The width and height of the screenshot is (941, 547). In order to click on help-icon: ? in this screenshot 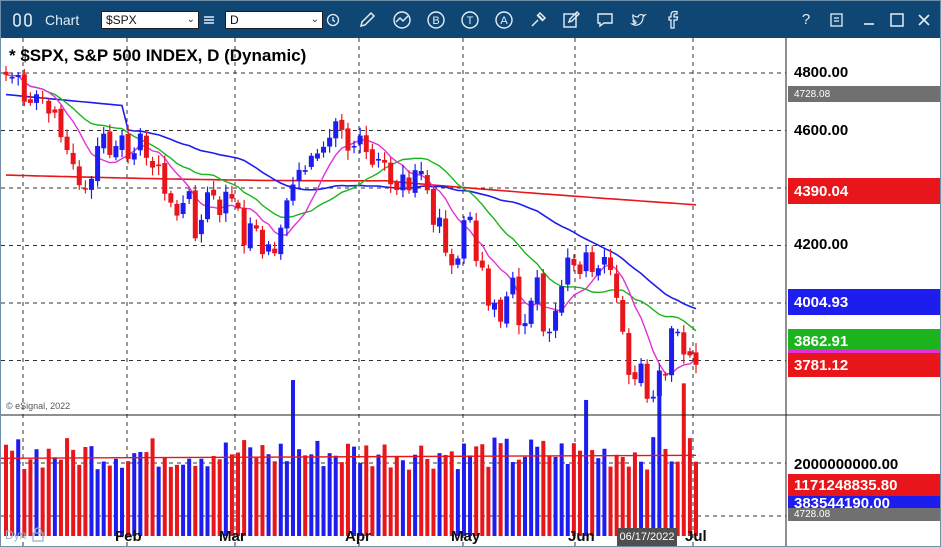, I will do `click(806, 19)`.